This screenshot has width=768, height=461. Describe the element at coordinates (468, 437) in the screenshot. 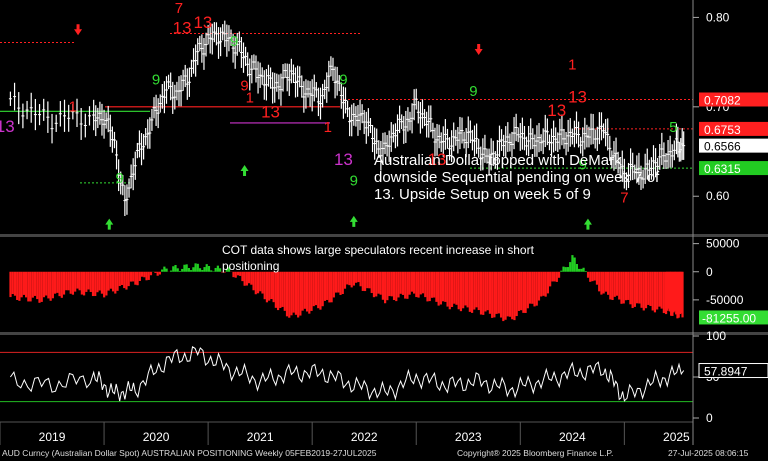

I see `x-tick-label: 2023` at that location.